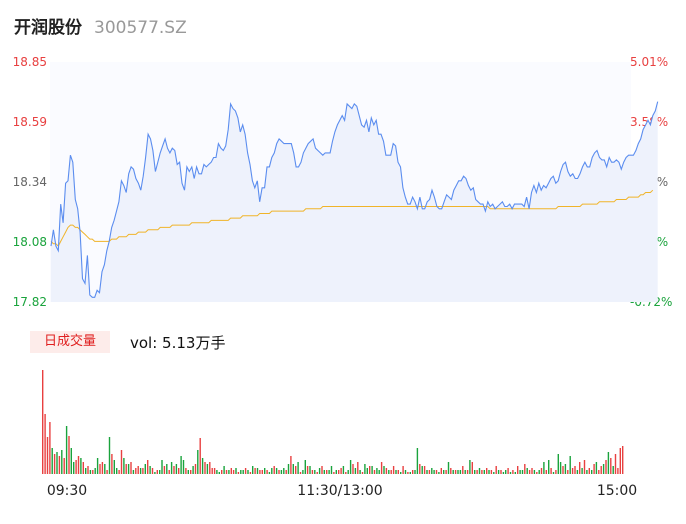  Describe the element at coordinates (617, 491) in the screenshot. I see `time-tick-label: 15:00` at that location.